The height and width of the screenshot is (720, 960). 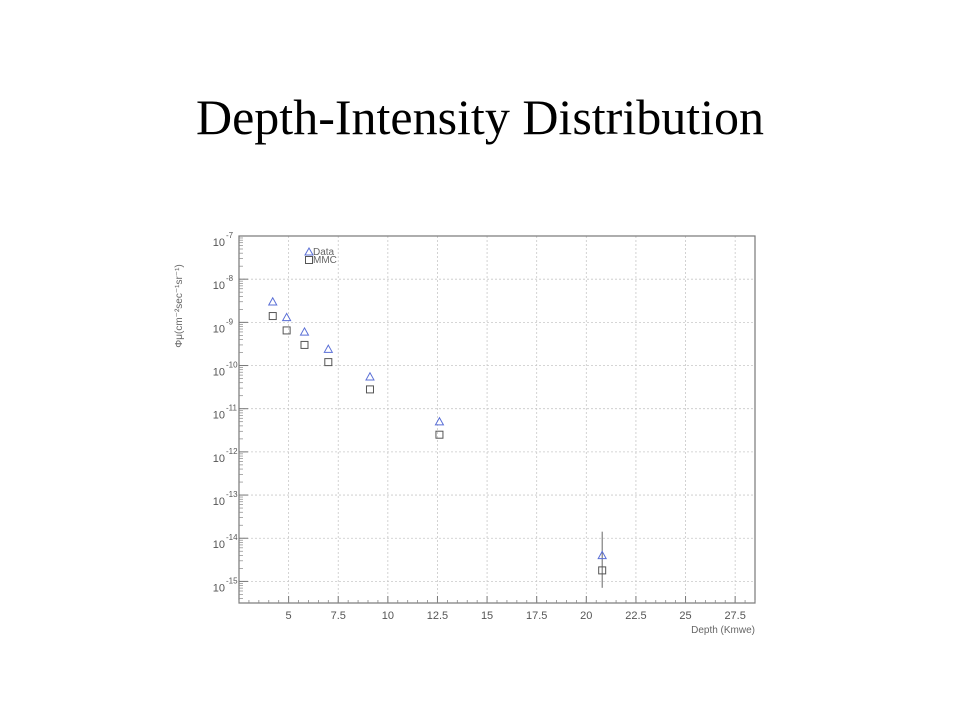 I want to click on y-tick-exponent: -15, so click(x=232, y=580).